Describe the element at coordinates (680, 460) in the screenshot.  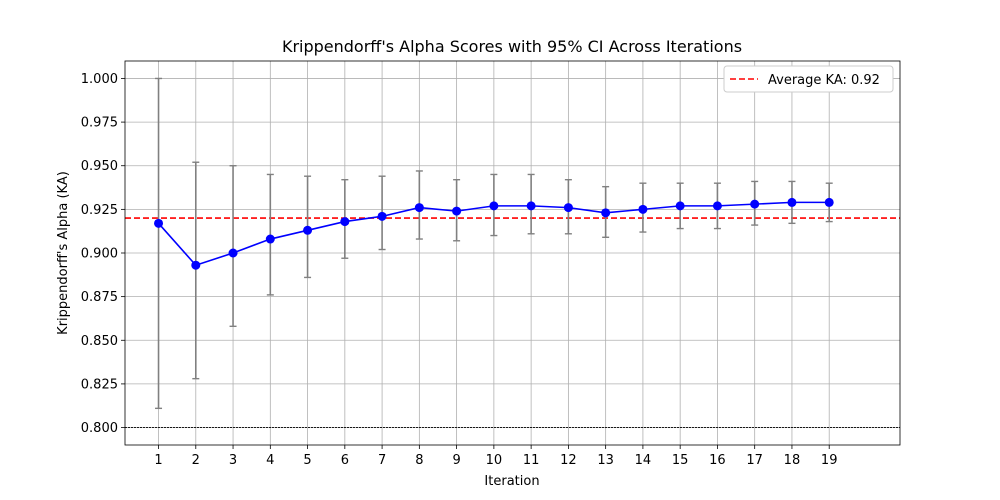
I see `x-tick-label: 15` at that location.